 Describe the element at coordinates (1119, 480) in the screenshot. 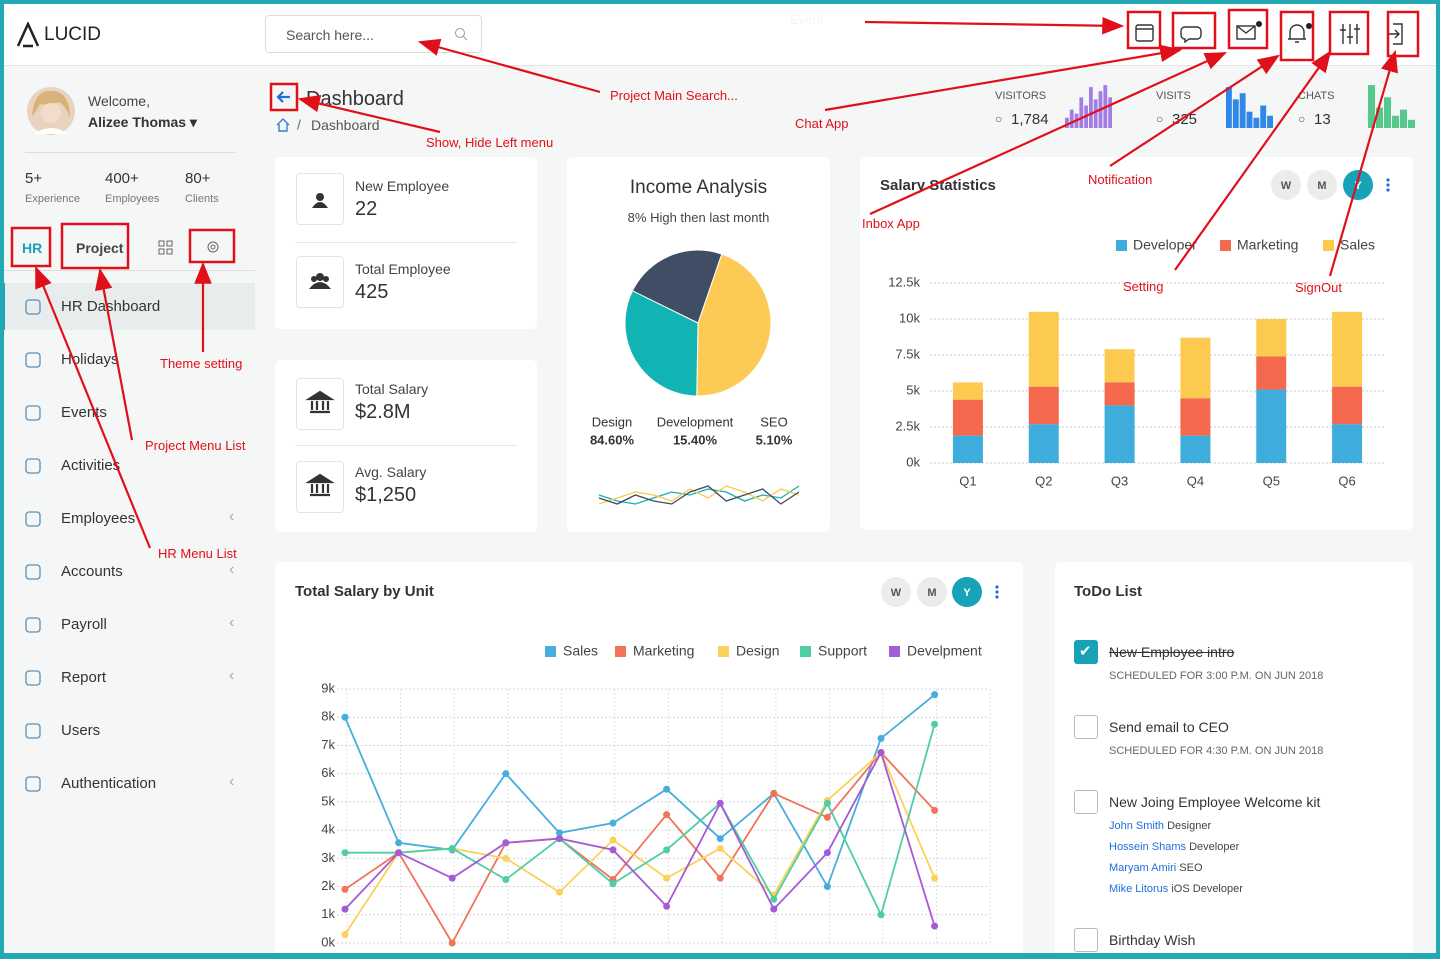

I see `x-tick-label: Q3` at that location.